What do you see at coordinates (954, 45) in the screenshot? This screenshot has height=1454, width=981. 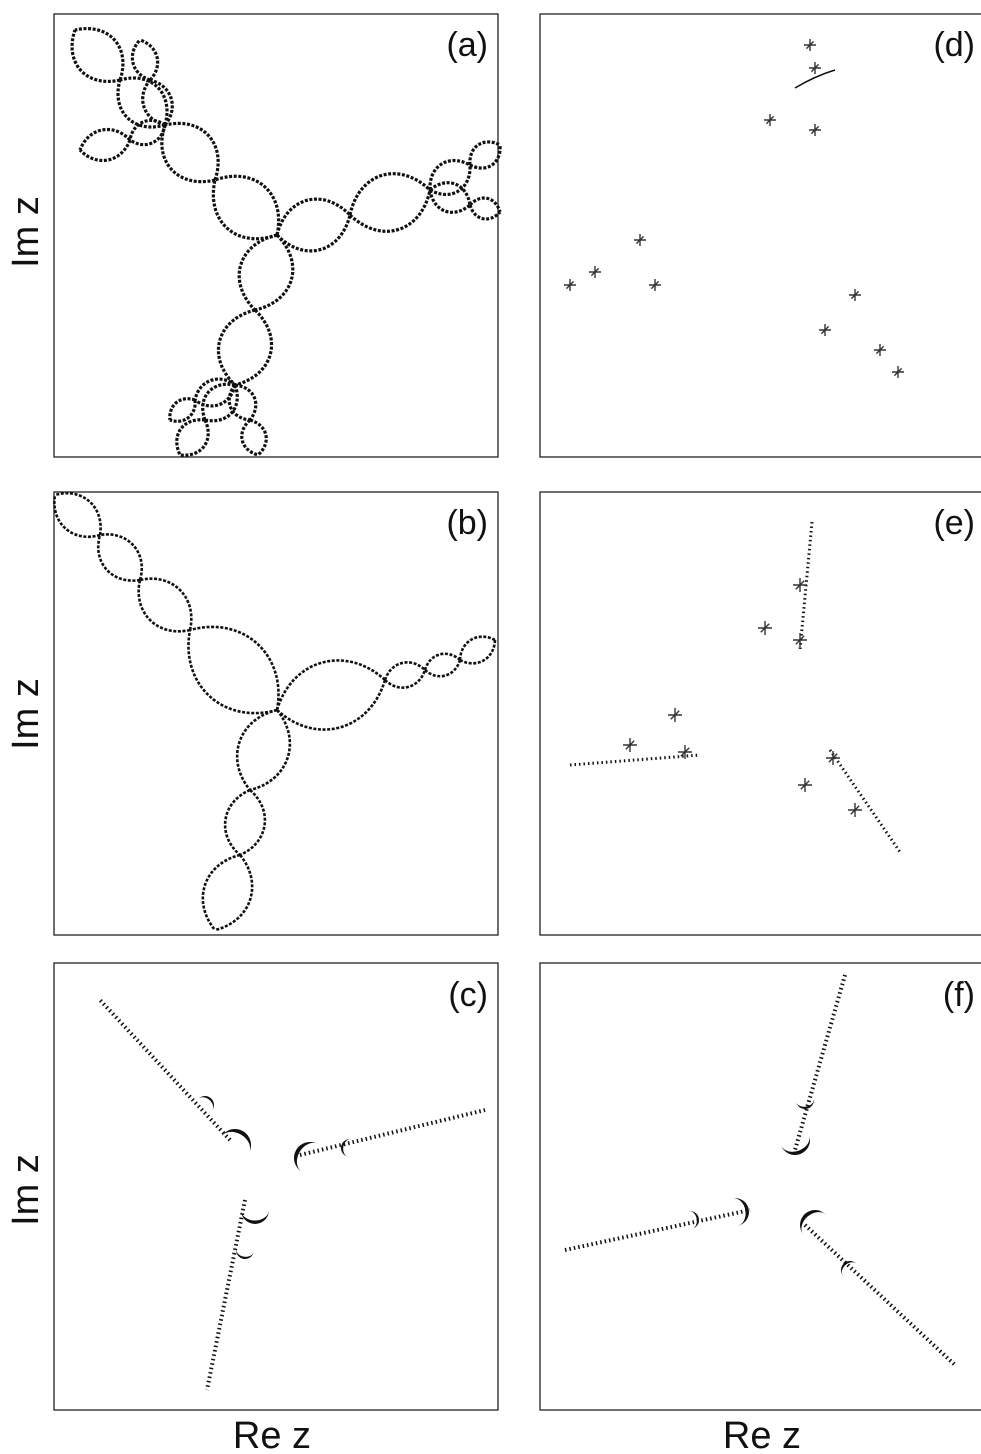 I see `panel-label: (d)` at bounding box center [954, 45].